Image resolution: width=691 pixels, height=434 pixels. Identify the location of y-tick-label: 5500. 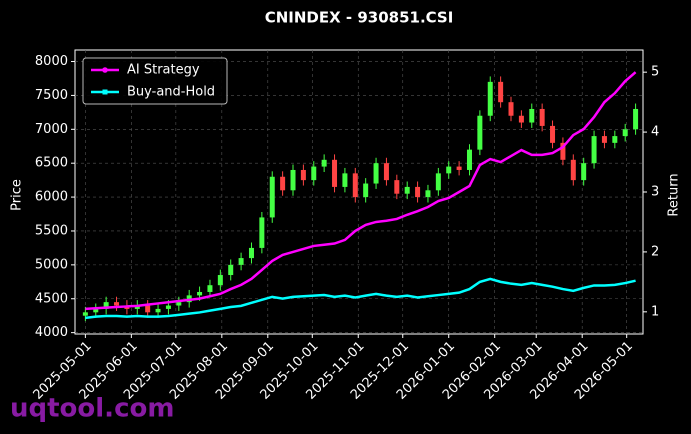
(51, 230).